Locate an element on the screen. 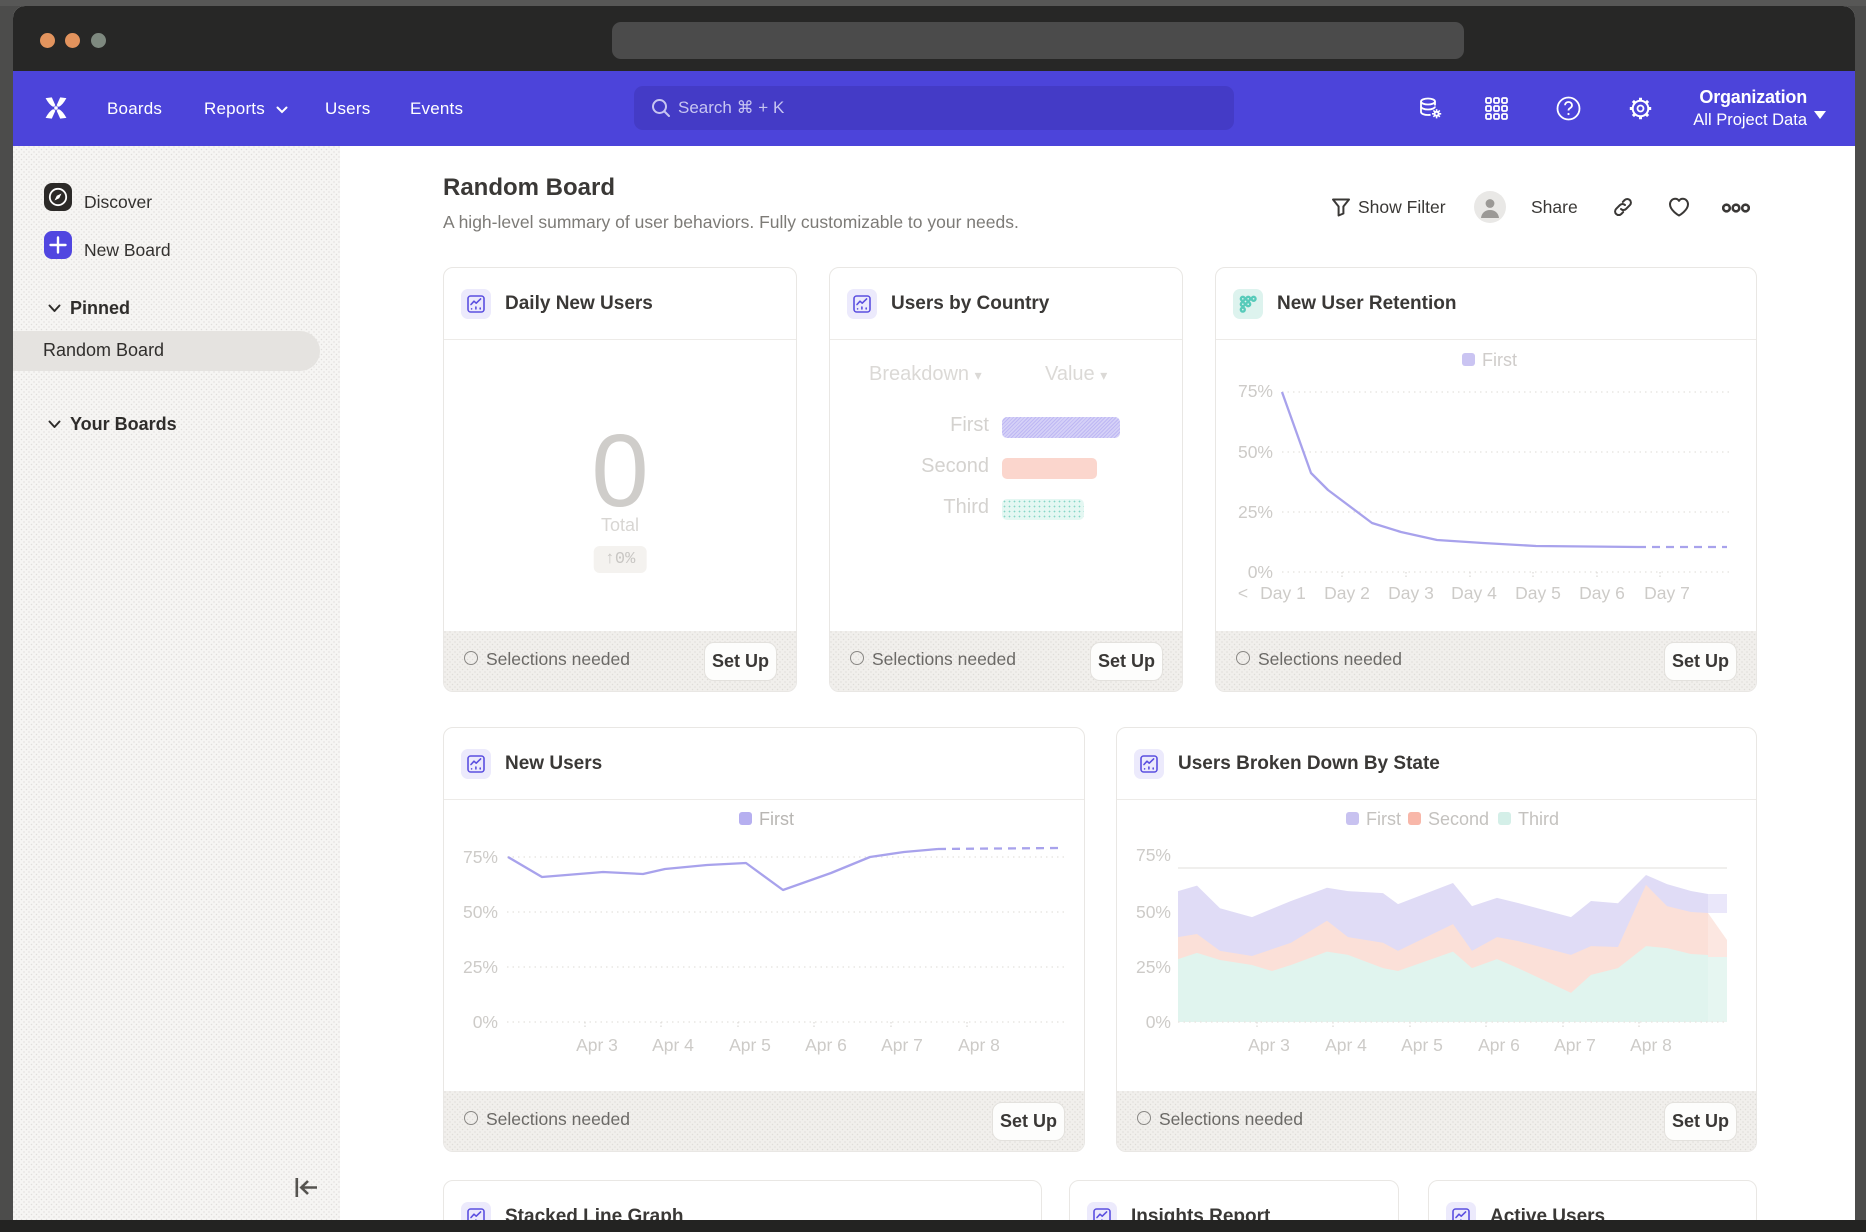  svg-text: Day 7 is located at coordinates (1667, 593).